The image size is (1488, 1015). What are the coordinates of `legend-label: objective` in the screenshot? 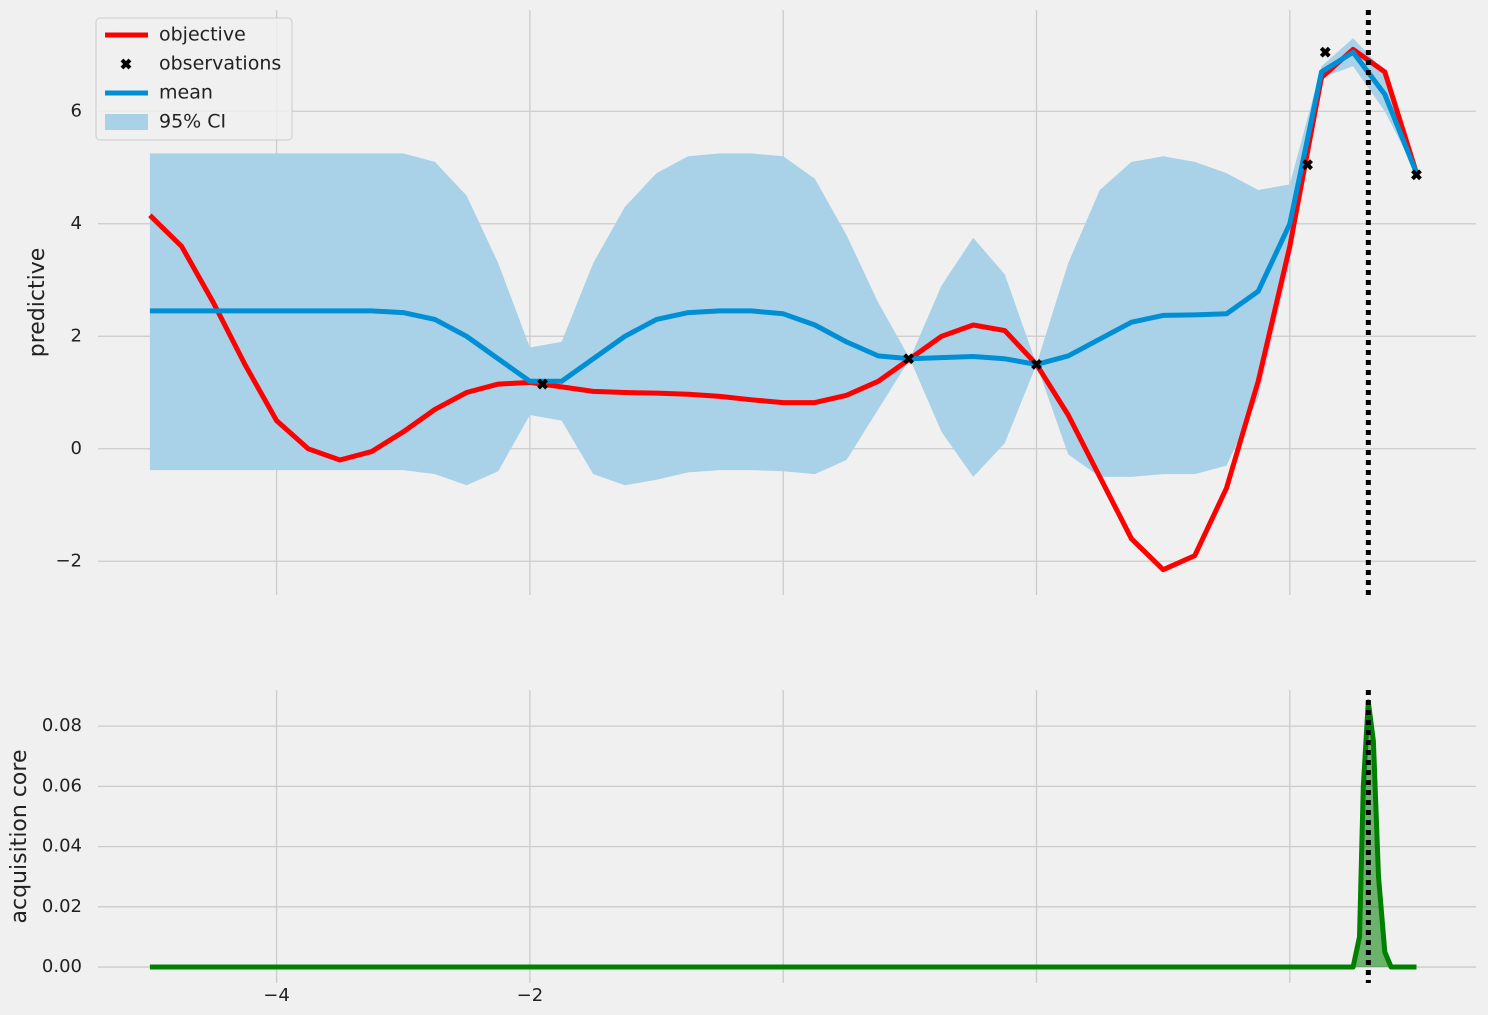 It's located at (202, 35).